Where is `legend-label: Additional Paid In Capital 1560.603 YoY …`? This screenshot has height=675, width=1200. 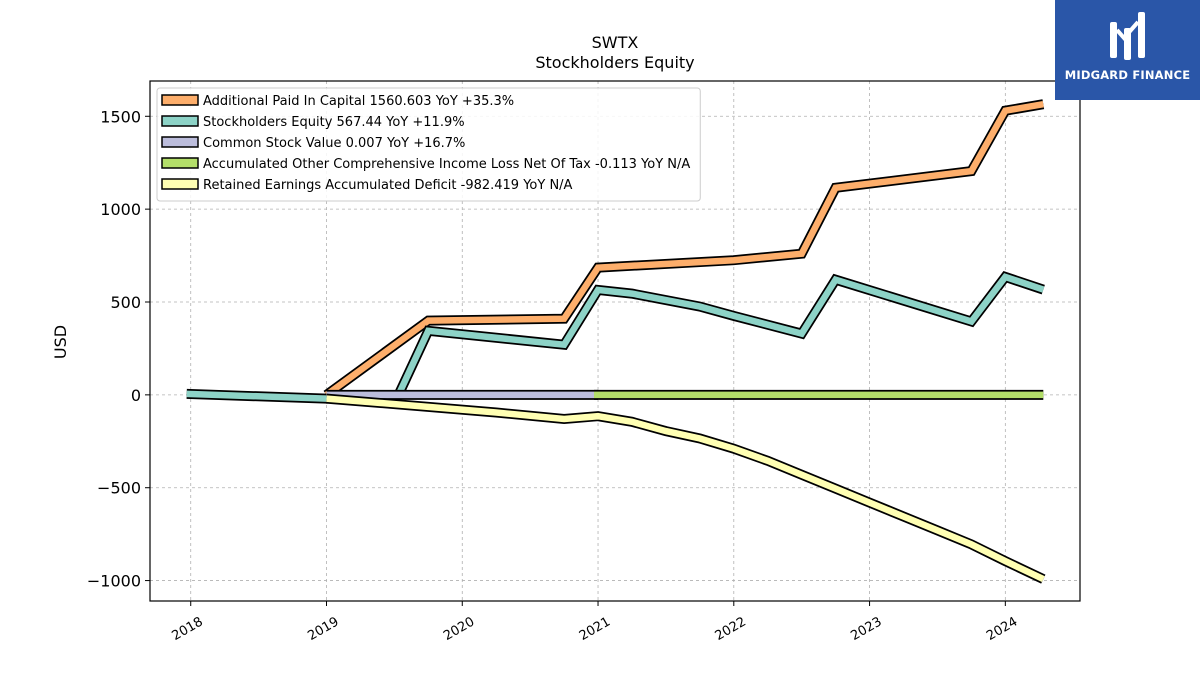 legend-label: Additional Paid In Capital 1560.603 YoY … is located at coordinates (358, 101).